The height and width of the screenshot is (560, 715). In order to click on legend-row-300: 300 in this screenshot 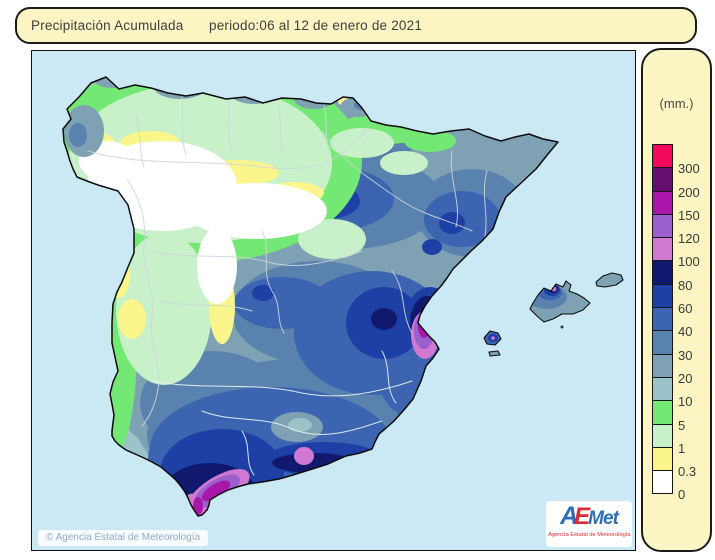, I will do `click(681, 160)`.